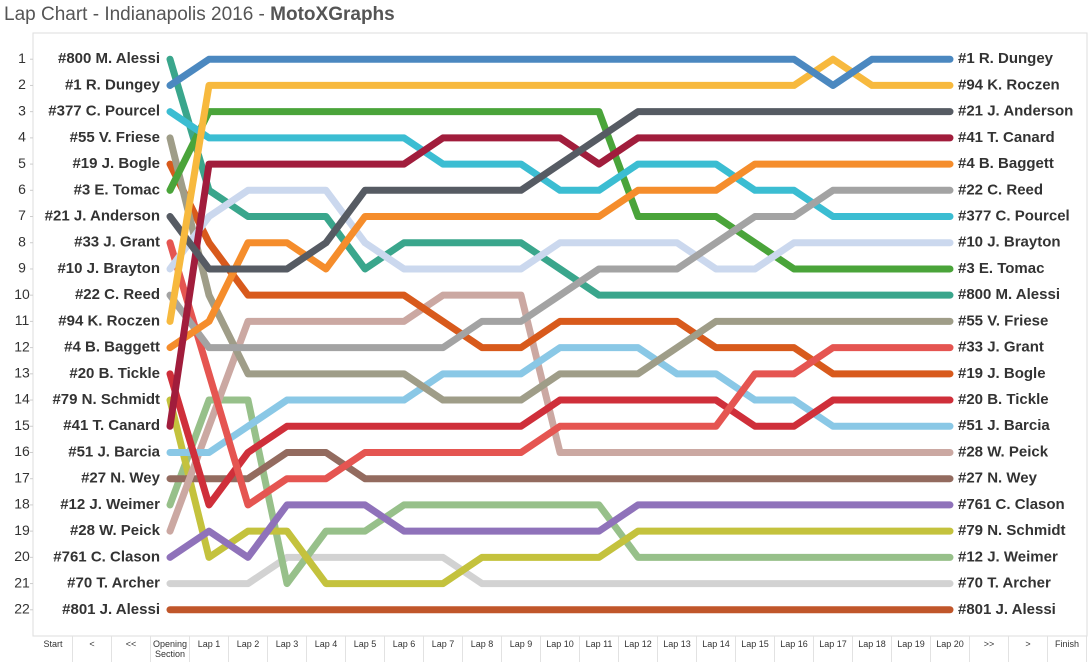 The width and height of the screenshot is (1091, 666). What do you see at coordinates (170, 649) in the screenshot?
I see `x-tick-label: Opening Section` at bounding box center [170, 649].